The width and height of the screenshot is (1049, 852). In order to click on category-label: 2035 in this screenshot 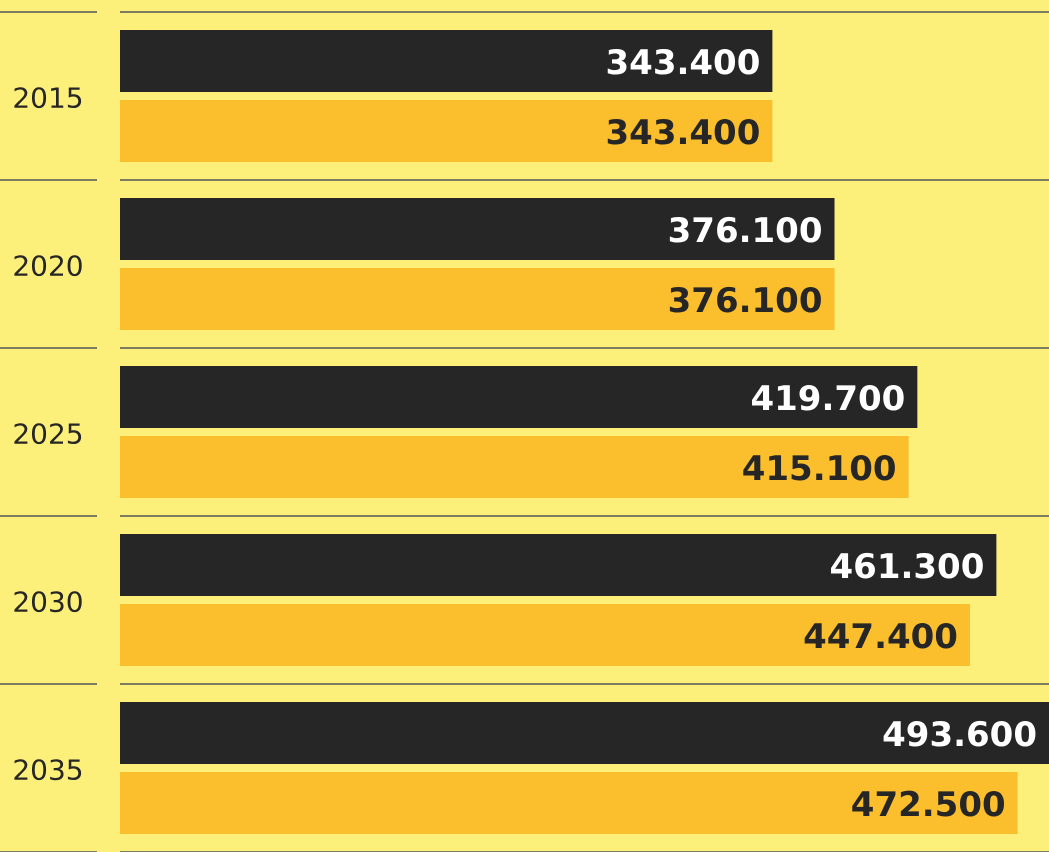, I will do `click(47, 770)`.